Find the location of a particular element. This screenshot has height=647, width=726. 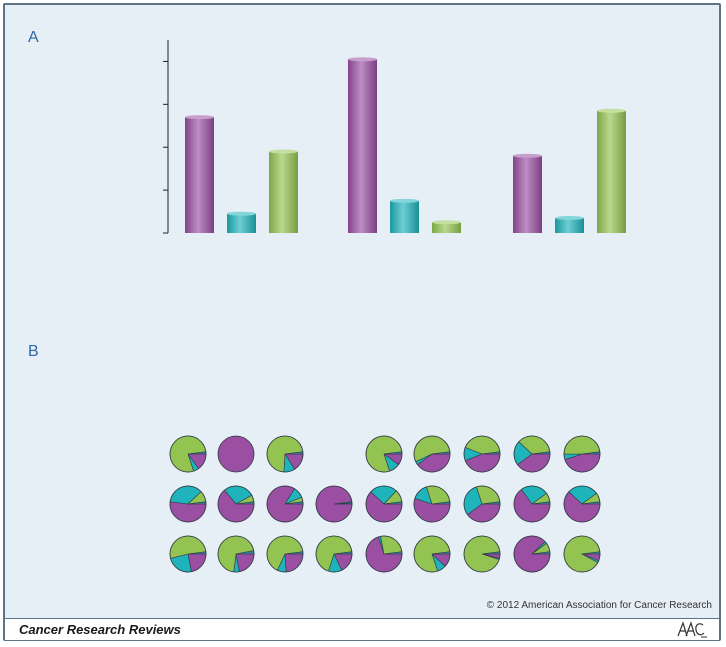

journal-name: Cancer Research Reviews is located at coordinates (100, 629).